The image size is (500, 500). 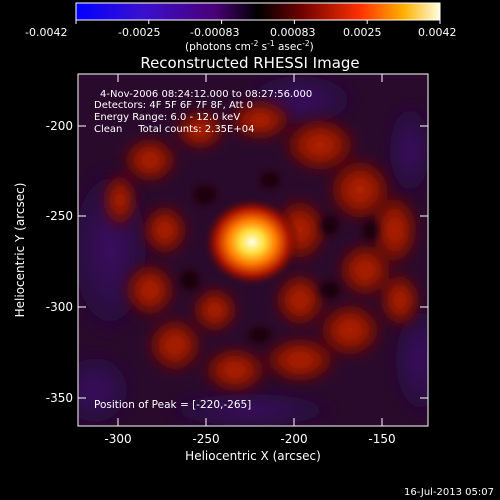 What do you see at coordinates (173, 105) in the screenshot?
I see `detectors: Detectors: 4F 5F 6F 7F 8F, Att 0` at bounding box center [173, 105].